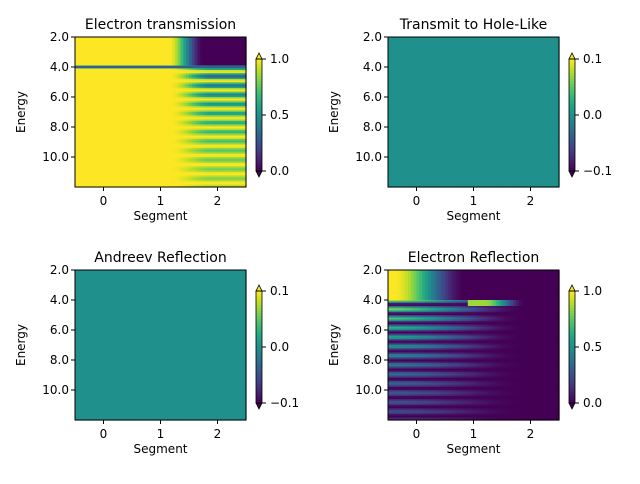 The height and width of the screenshot is (484, 640). Describe the element at coordinates (161, 112) in the screenshot. I see `heatmap-cells` at that location.